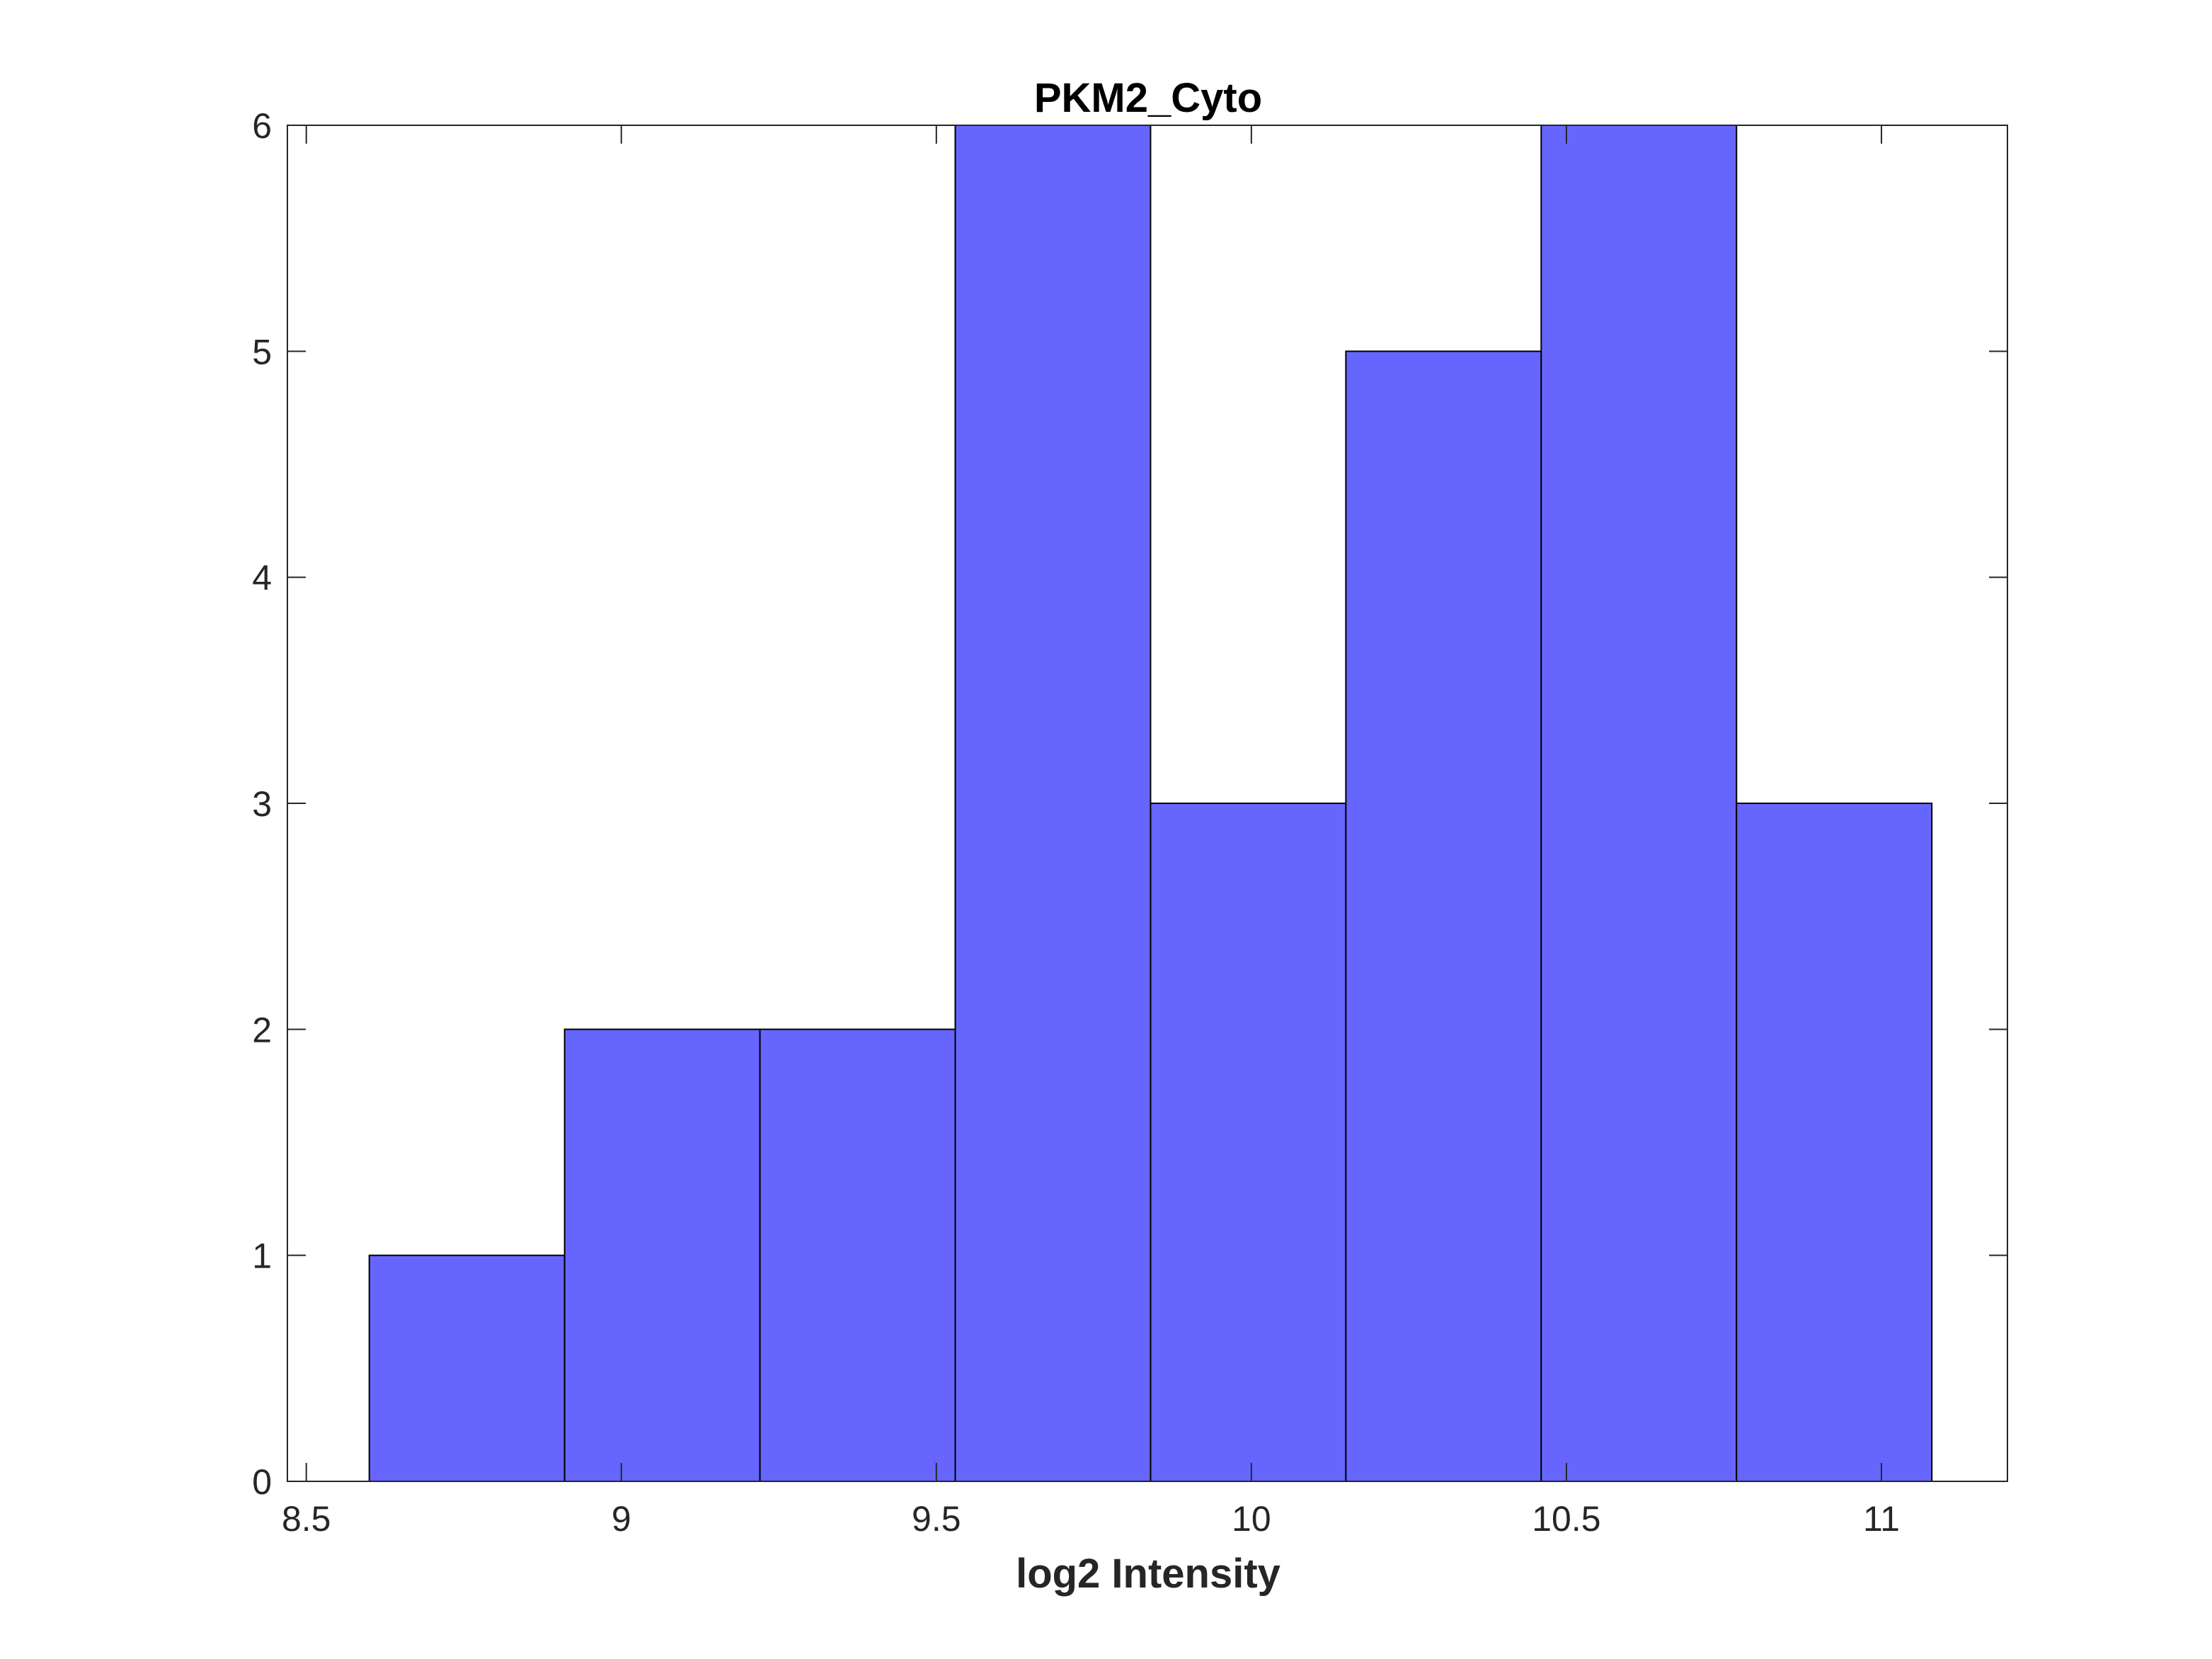  Describe the element at coordinates (262, 804) in the screenshot. I see `y-tick-label: 3` at that location.